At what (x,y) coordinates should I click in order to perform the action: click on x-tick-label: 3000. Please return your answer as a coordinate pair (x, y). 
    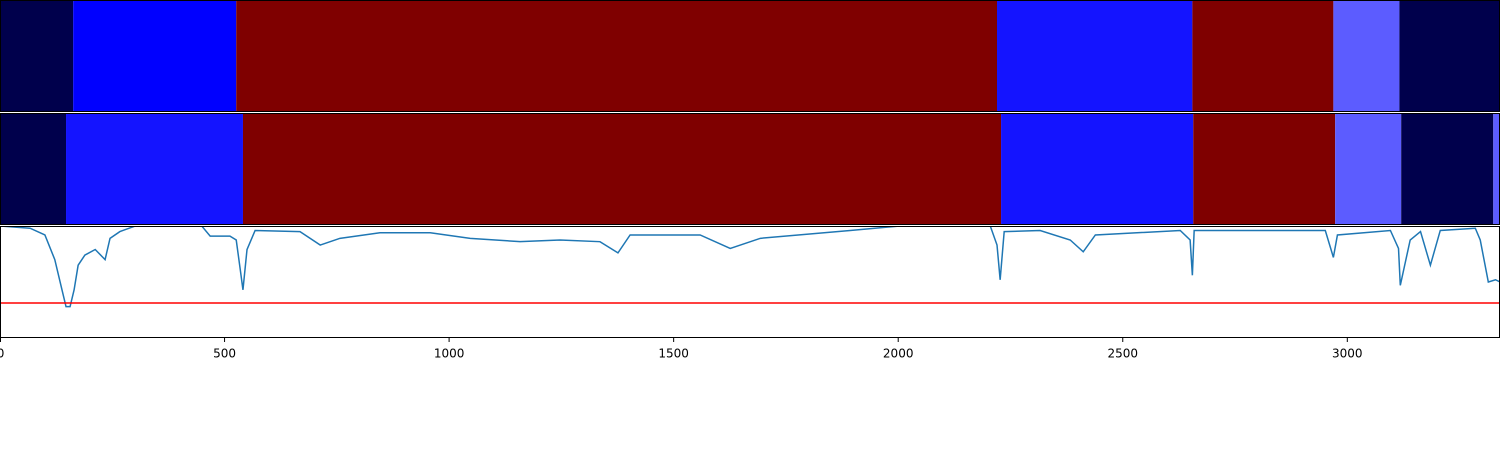
    Looking at the image, I should click on (1347, 354).